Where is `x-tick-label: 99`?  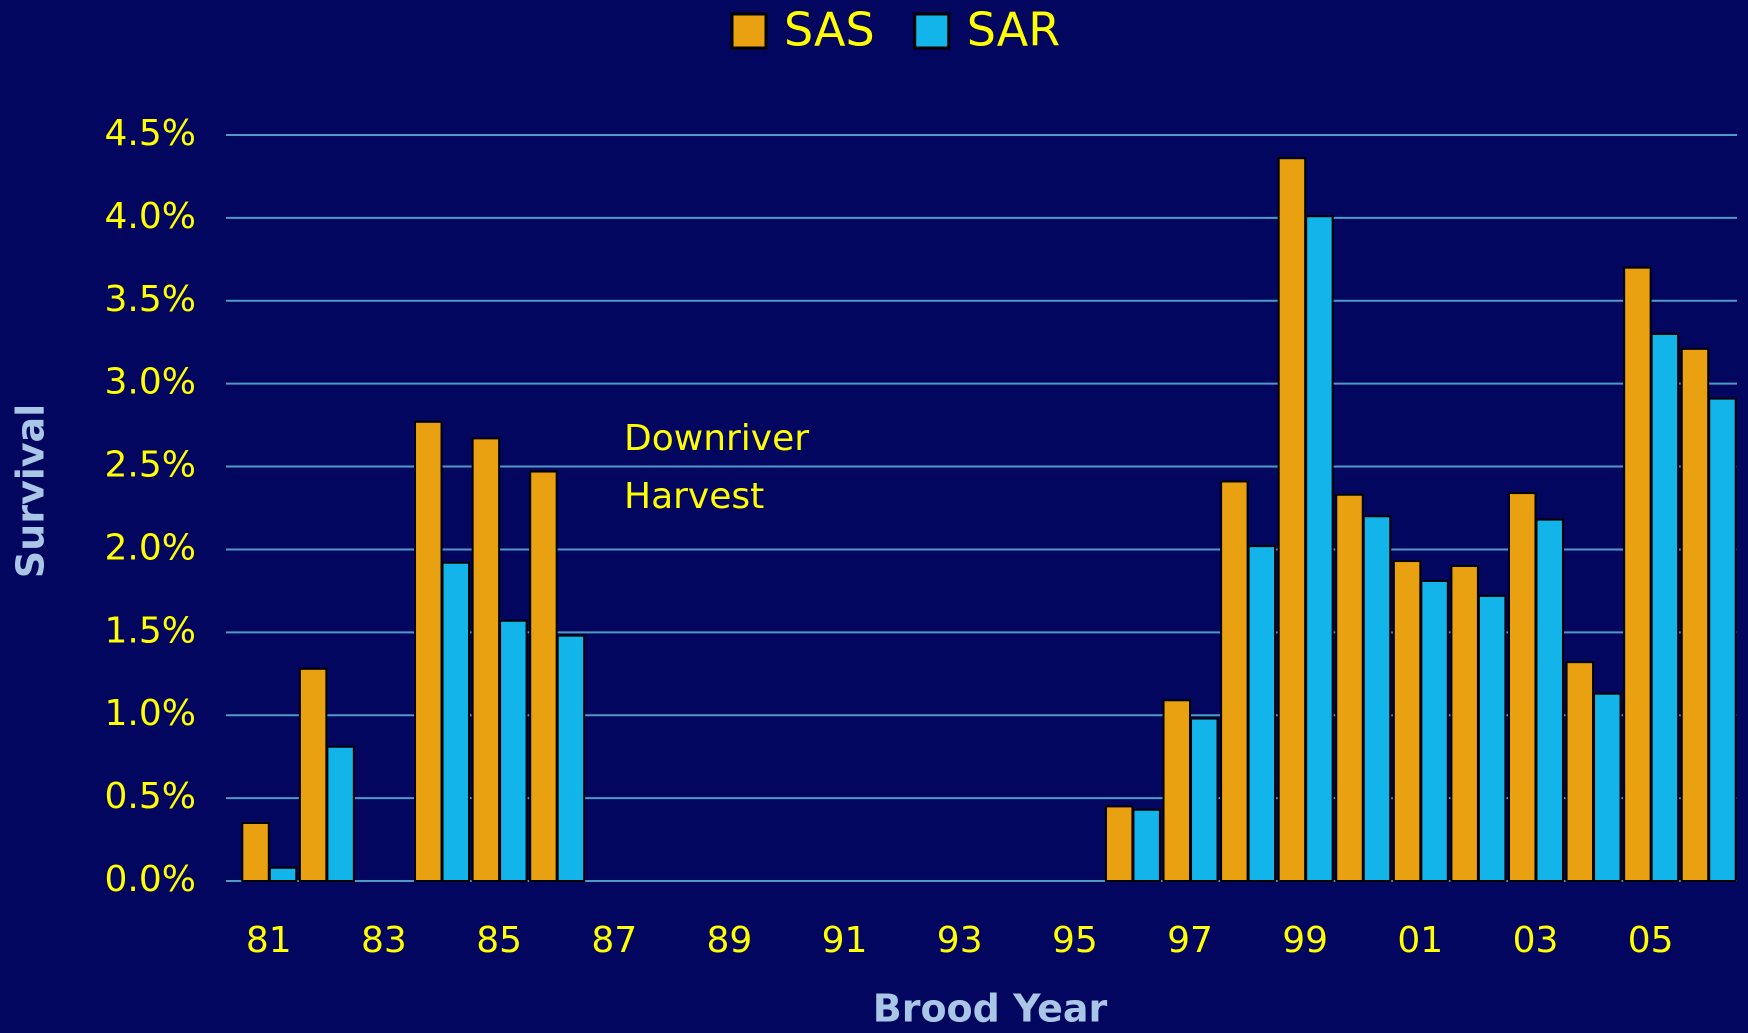 x-tick-label: 99 is located at coordinates (1305, 940).